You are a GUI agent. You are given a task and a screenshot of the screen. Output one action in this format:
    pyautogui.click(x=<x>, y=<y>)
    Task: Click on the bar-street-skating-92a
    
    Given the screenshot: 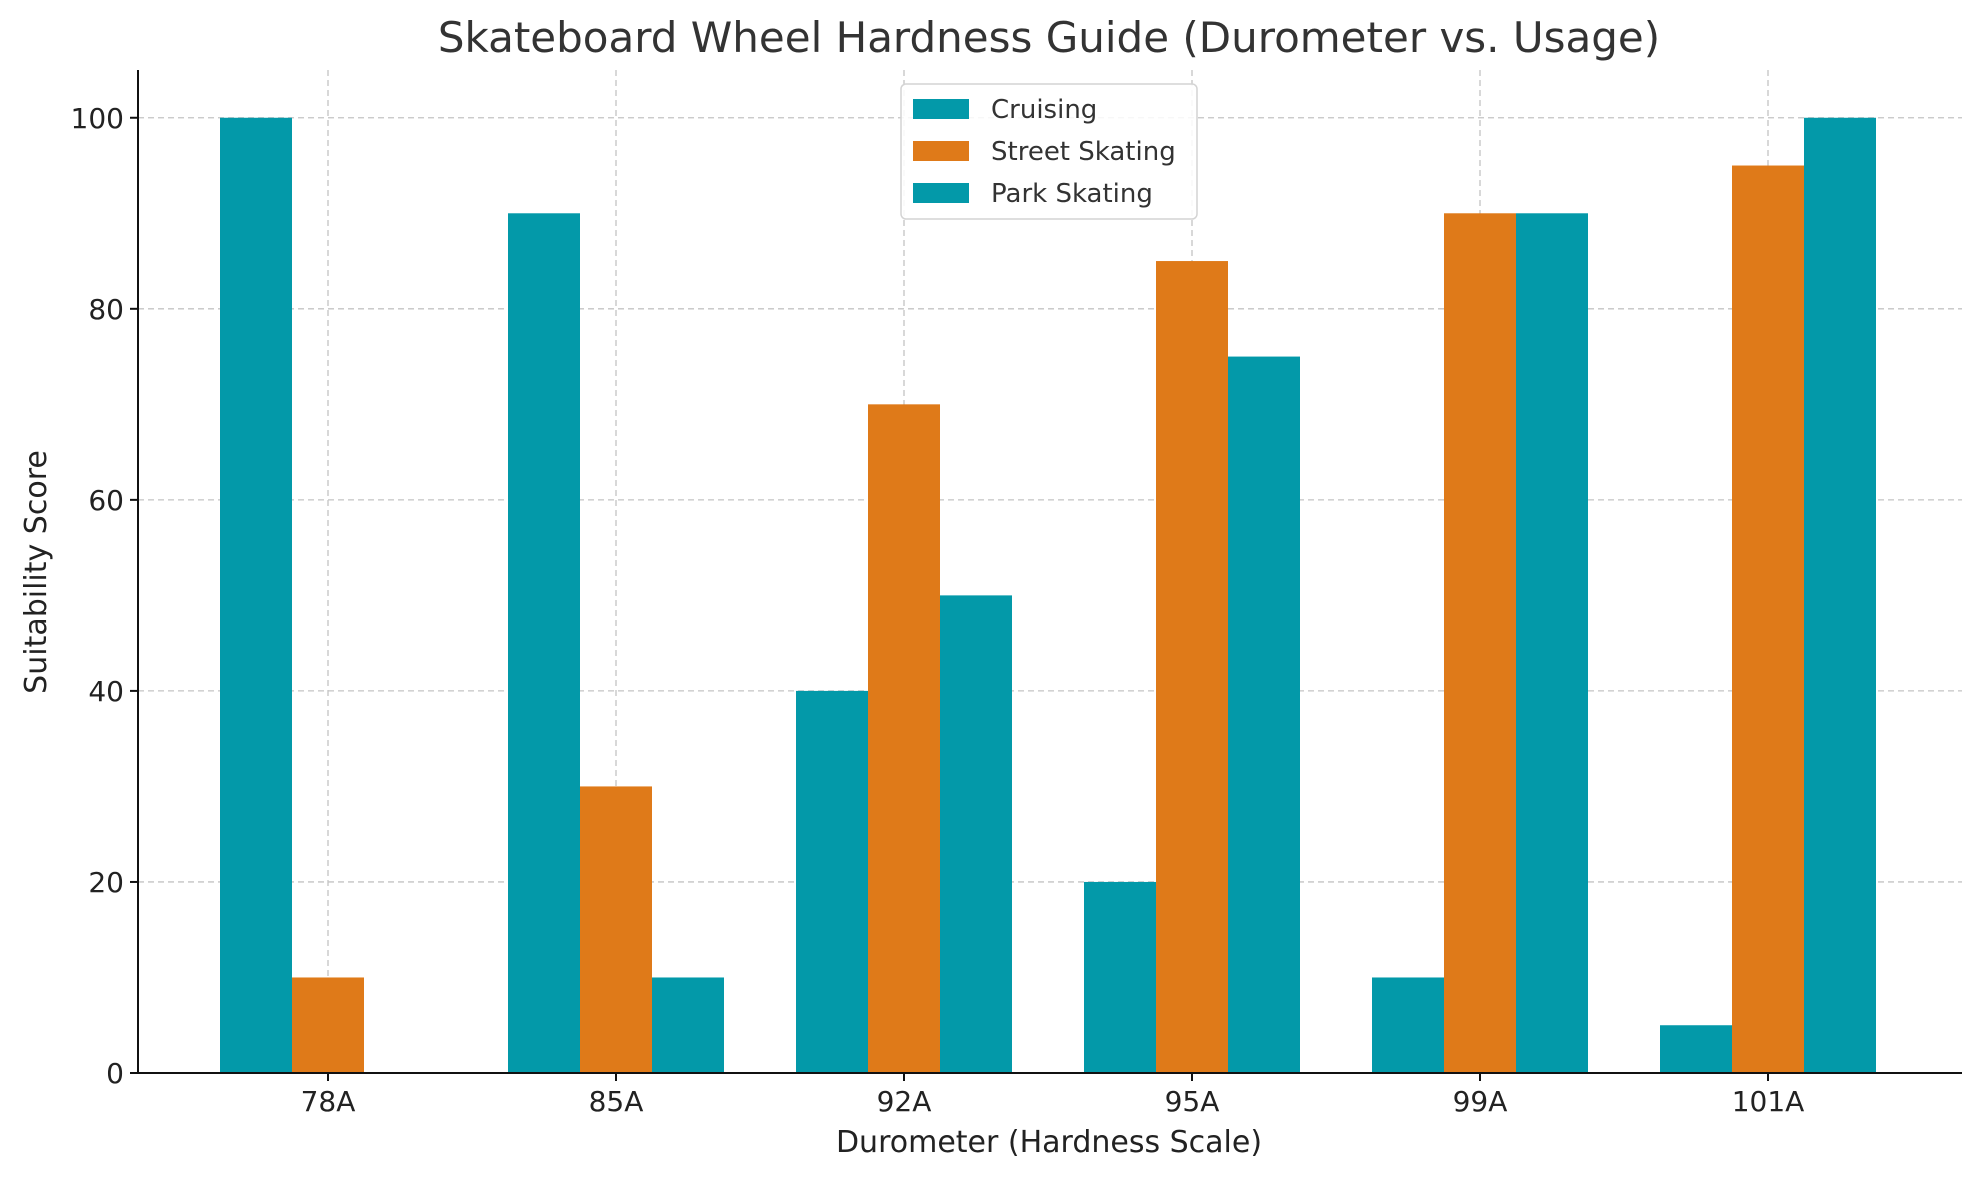 What is the action you would take?
    pyautogui.click(x=904, y=738)
    